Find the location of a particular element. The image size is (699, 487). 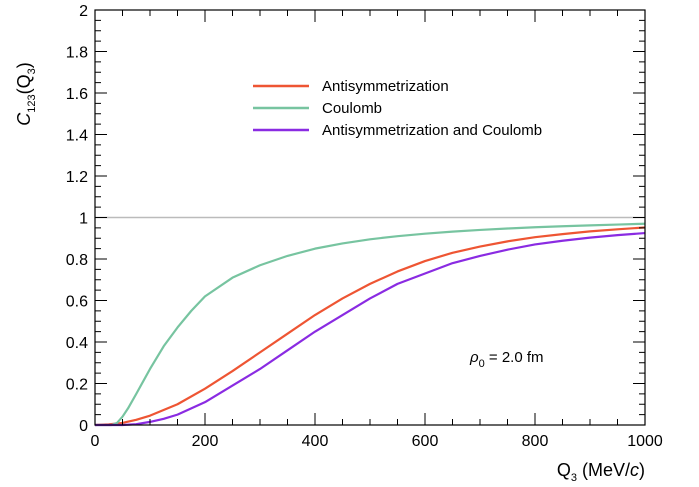

rho-annotation: ρ0 = 2.0 fm is located at coordinates (506, 359).